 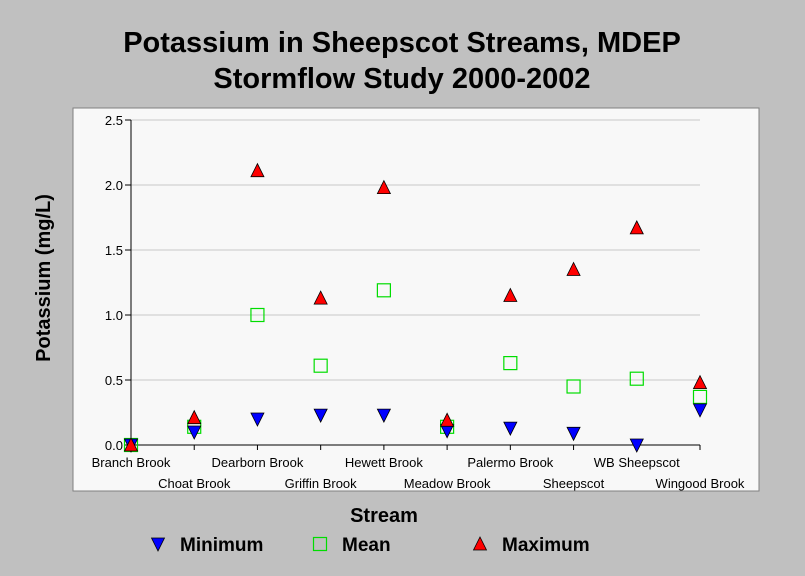 I want to click on x-tick-label: Palermo Brook, so click(x=510, y=462).